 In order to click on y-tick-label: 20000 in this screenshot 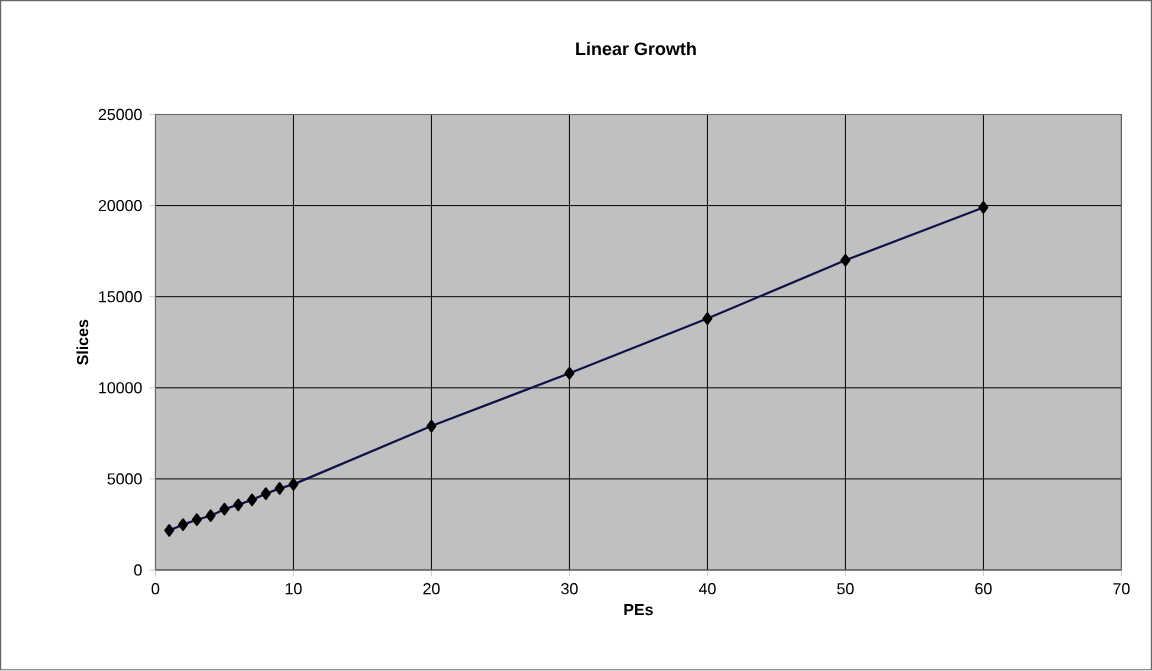, I will do `click(120, 206)`.